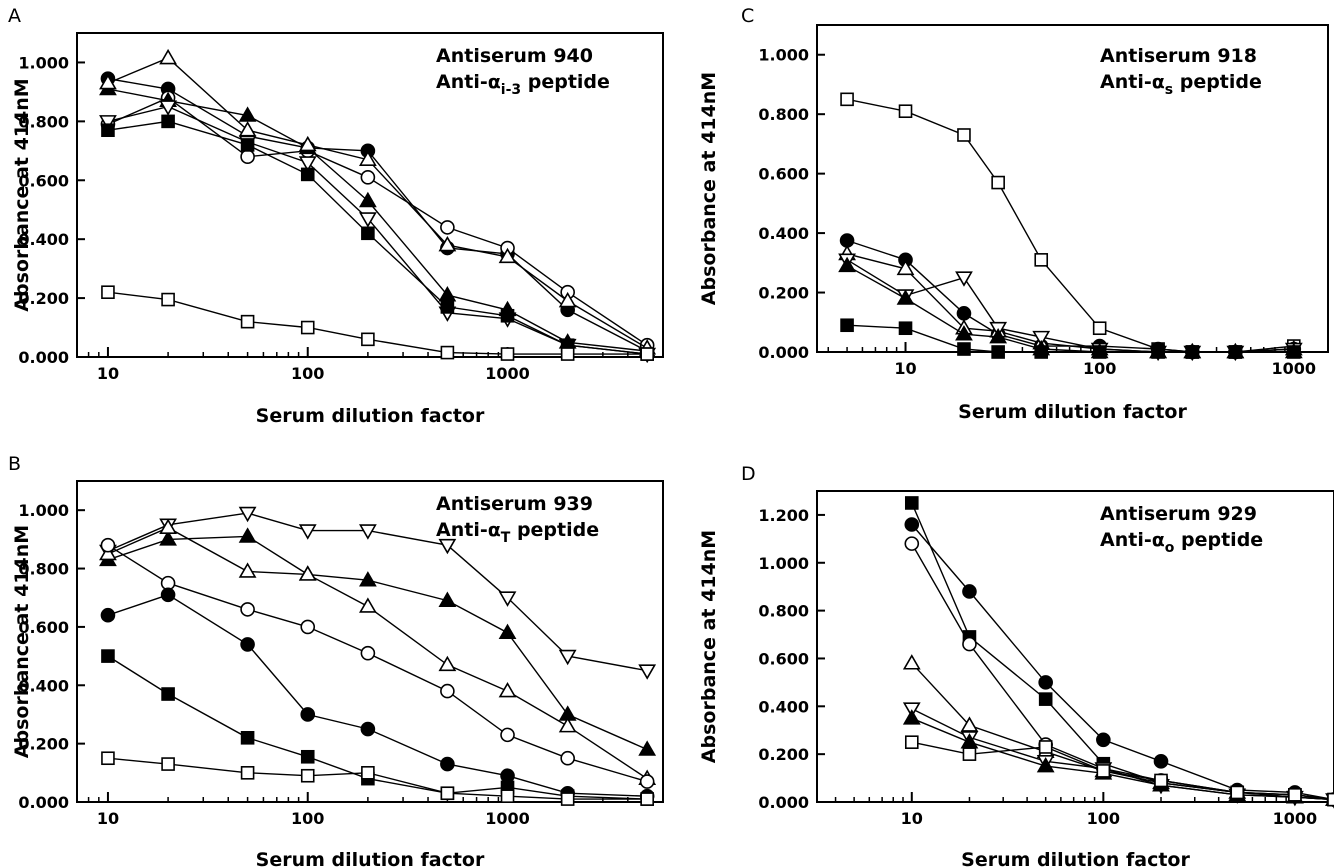 The width and height of the screenshot is (1334, 867). I want to click on panel-title-line2: Anti-αo peptide, so click(1181, 542).